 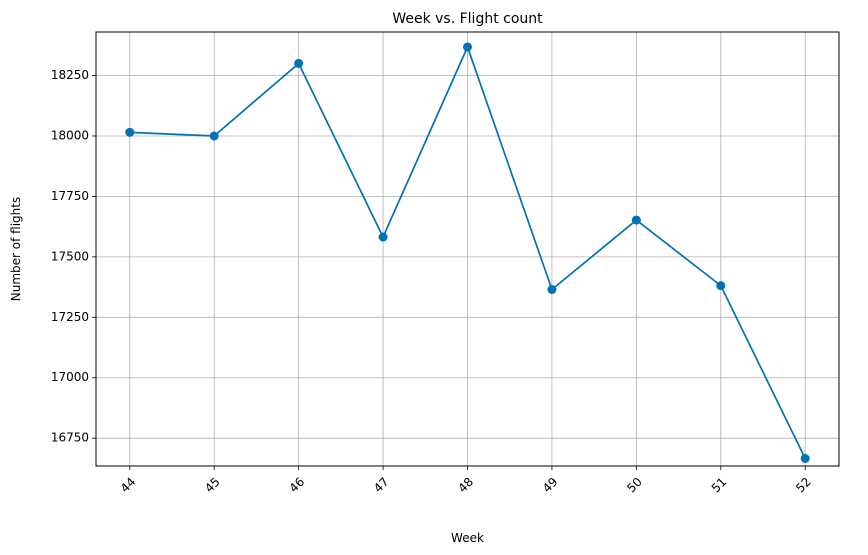 I want to click on x-tick-label: 49, so click(x=550, y=485).